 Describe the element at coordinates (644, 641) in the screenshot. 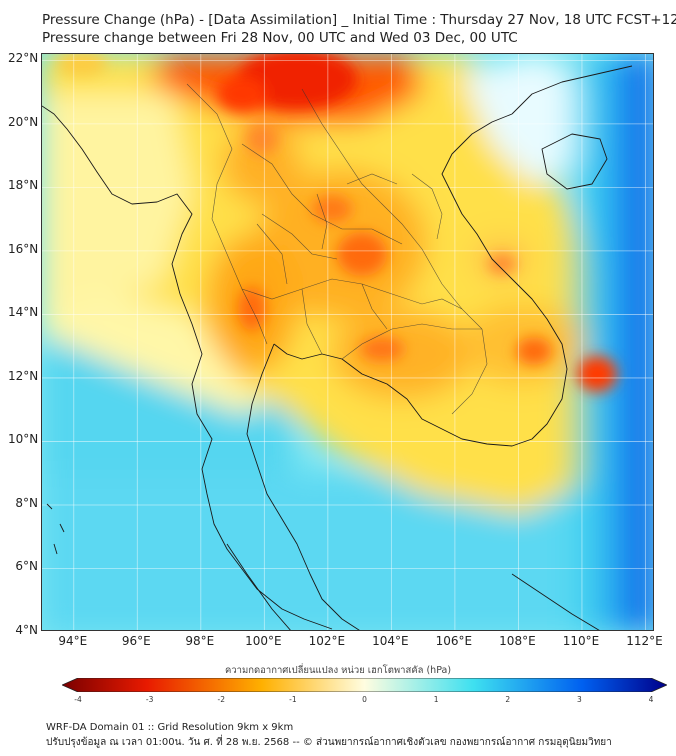

I see `lon-label: 112°E` at that location.